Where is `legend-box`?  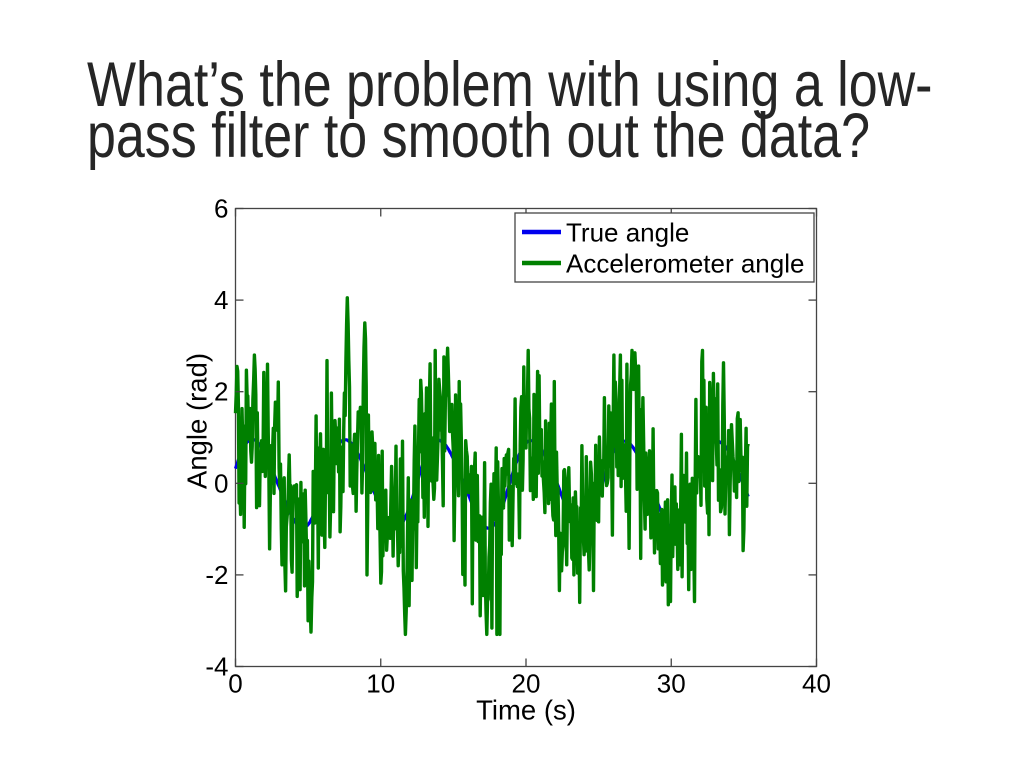 legend-box is located at coordinates (664, 247).